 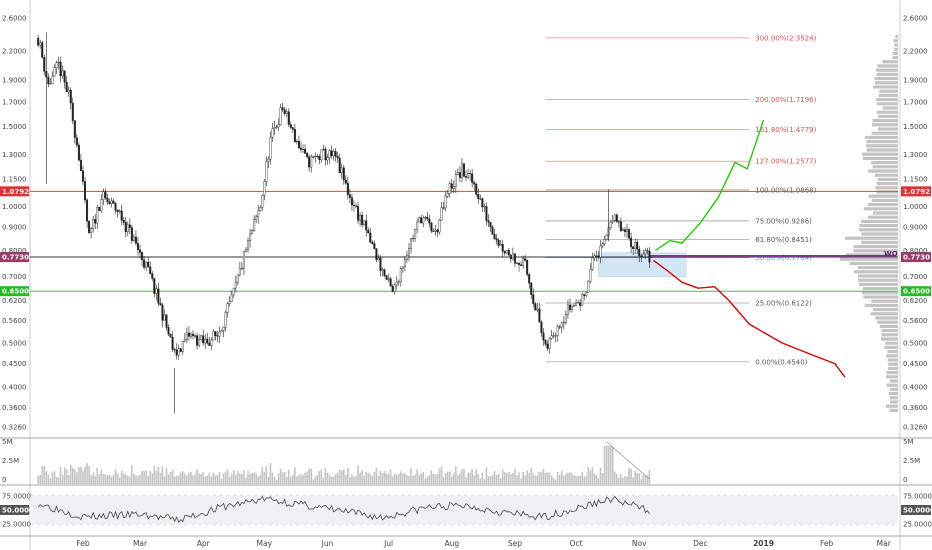 What do you see at coordinates (327, 543) in the screenshot?
I see `month-label: Jun` at bounding box center [327, 543].